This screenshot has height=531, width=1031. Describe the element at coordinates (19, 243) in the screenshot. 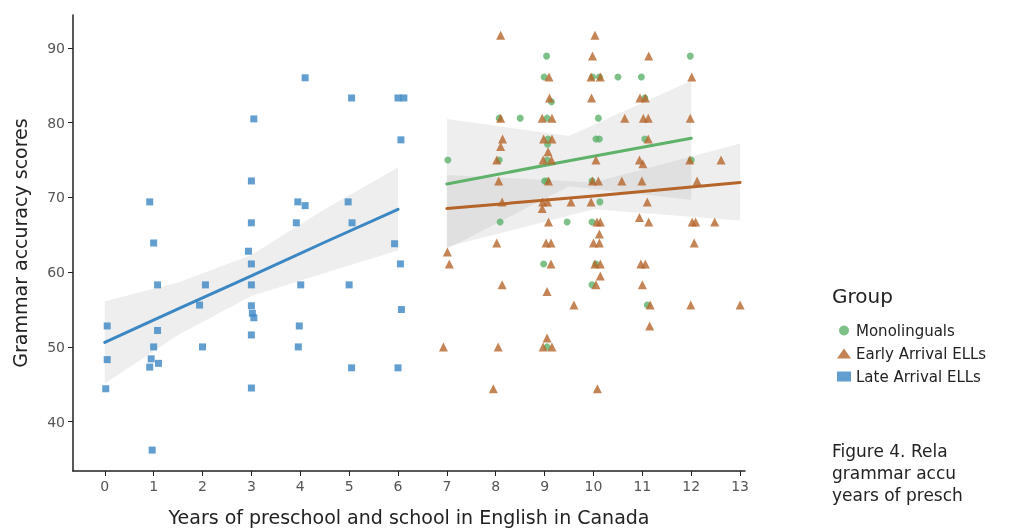

I see `y-axis-title: Grammar accuracy scores` at that location.